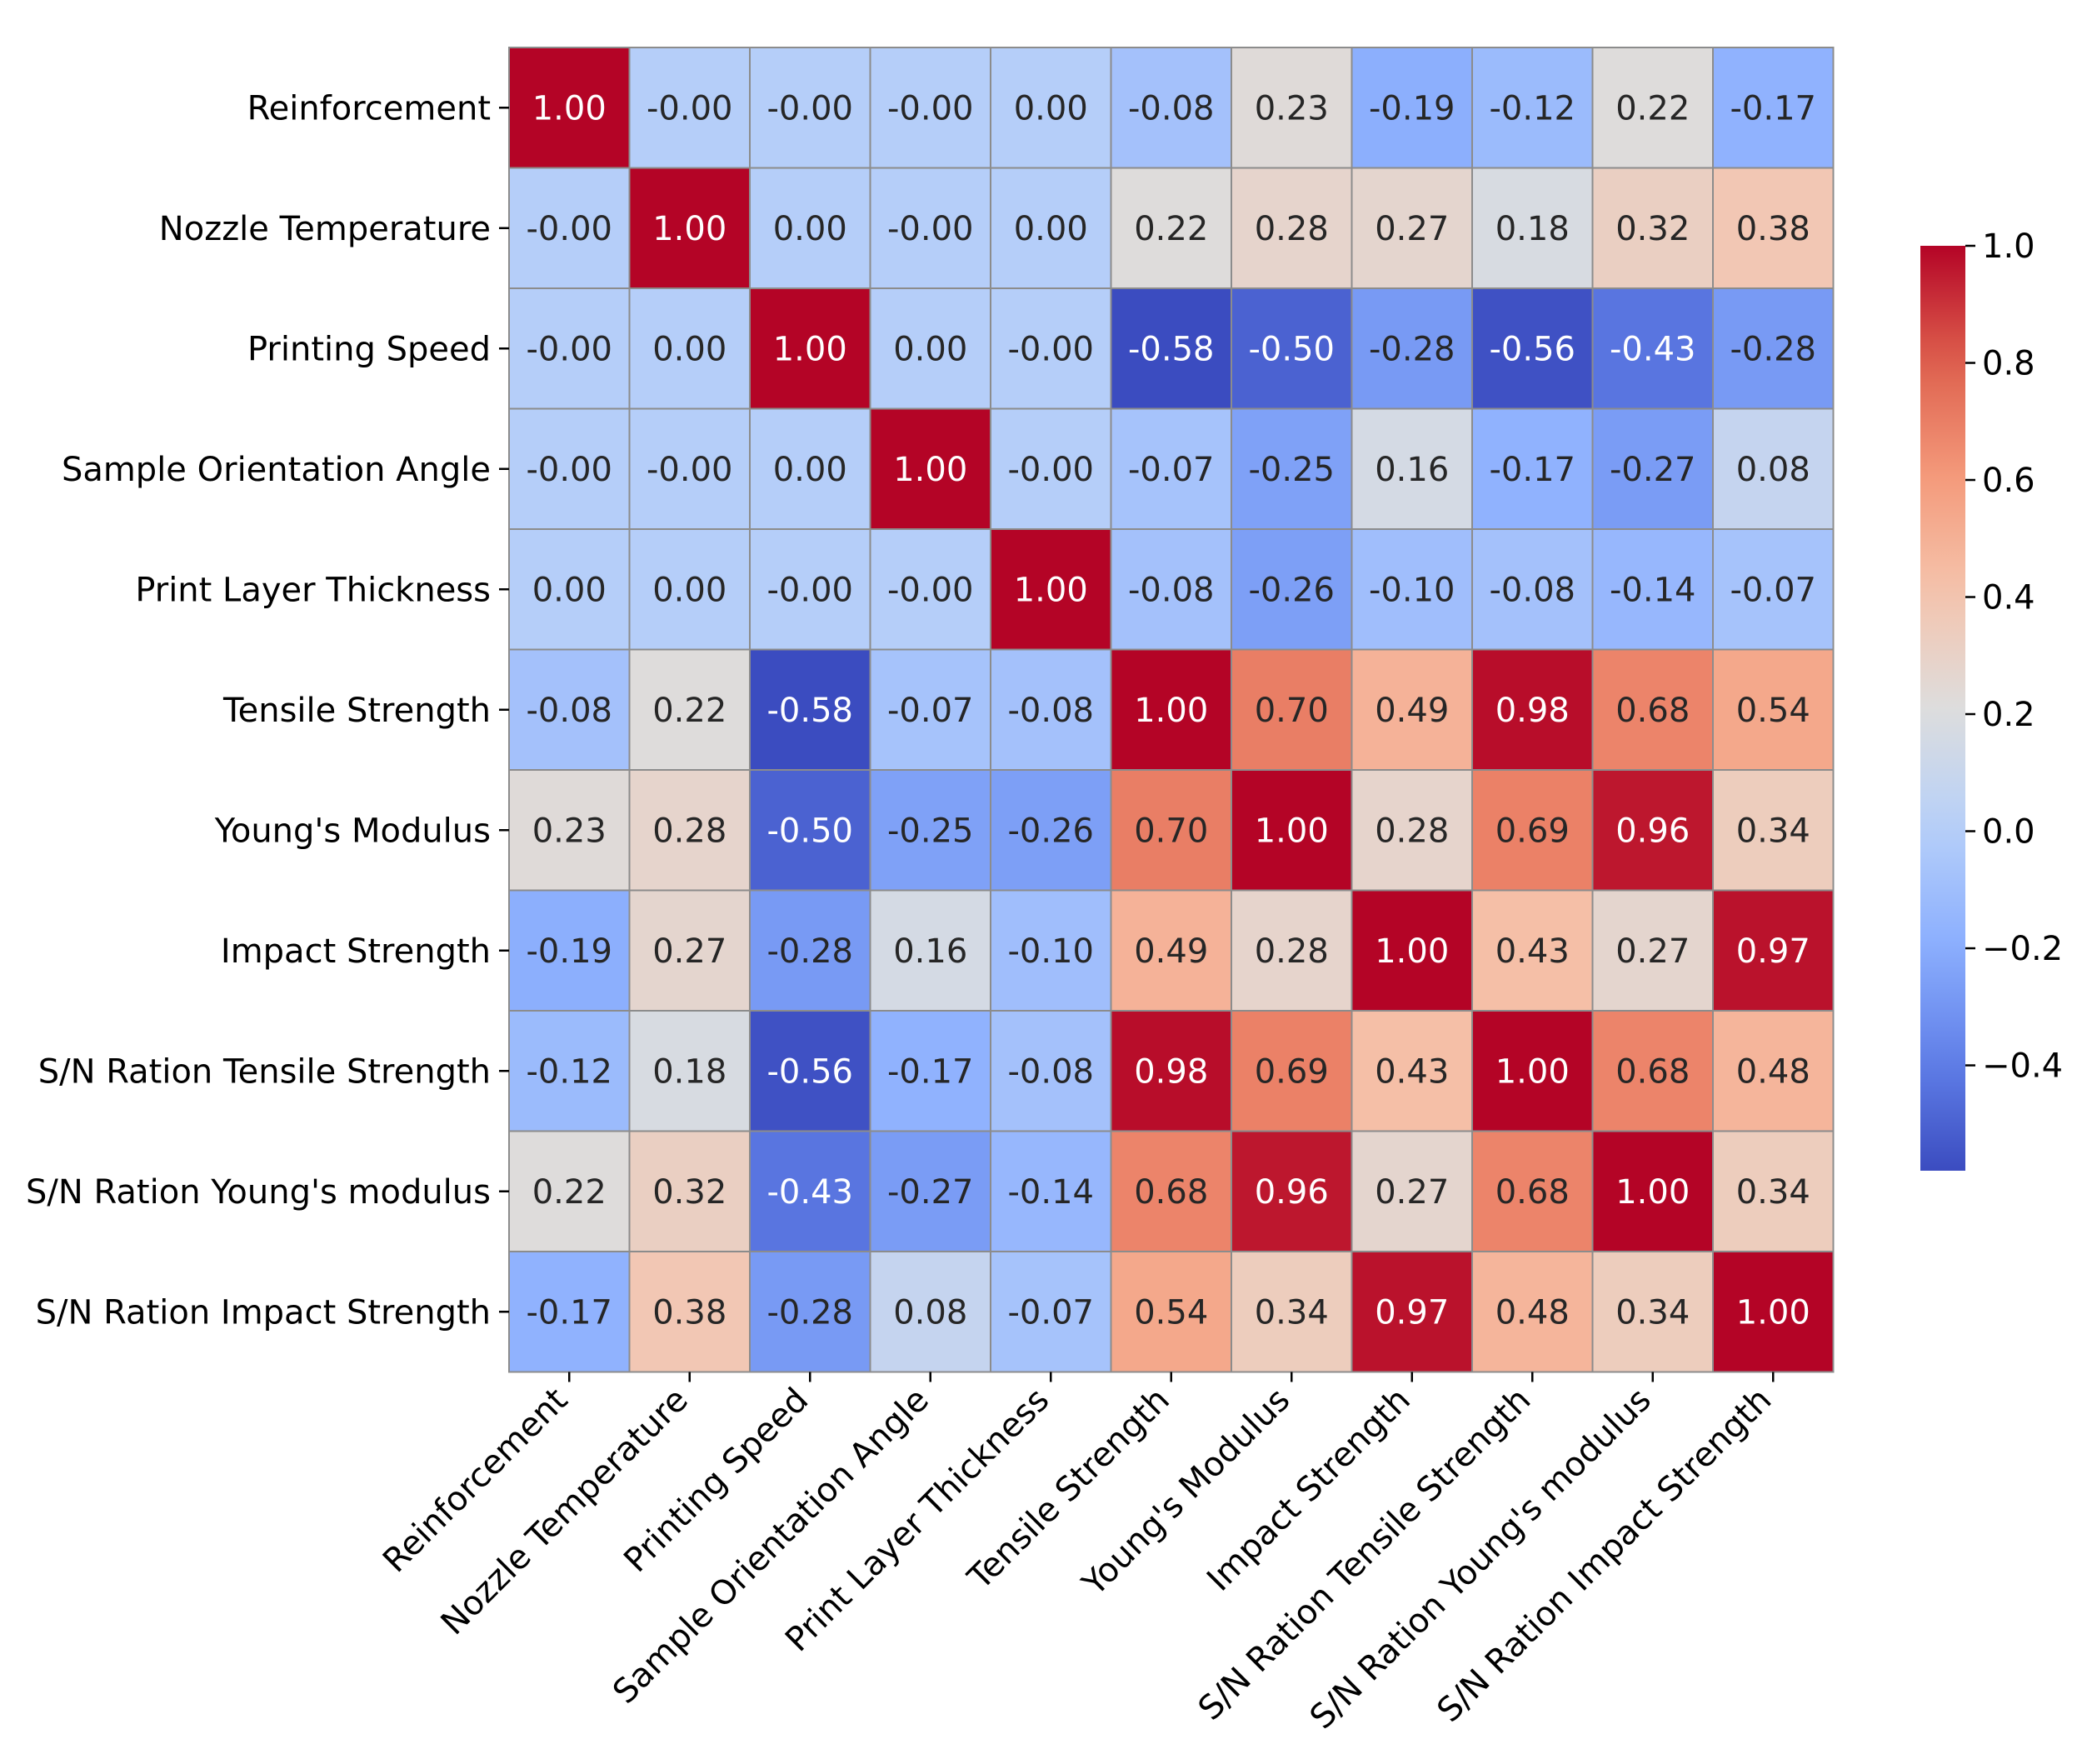  Describe the element at coordinates (690, 108) in the screenshot. I see `cell-value-r0-c1: -0.00` at that location.